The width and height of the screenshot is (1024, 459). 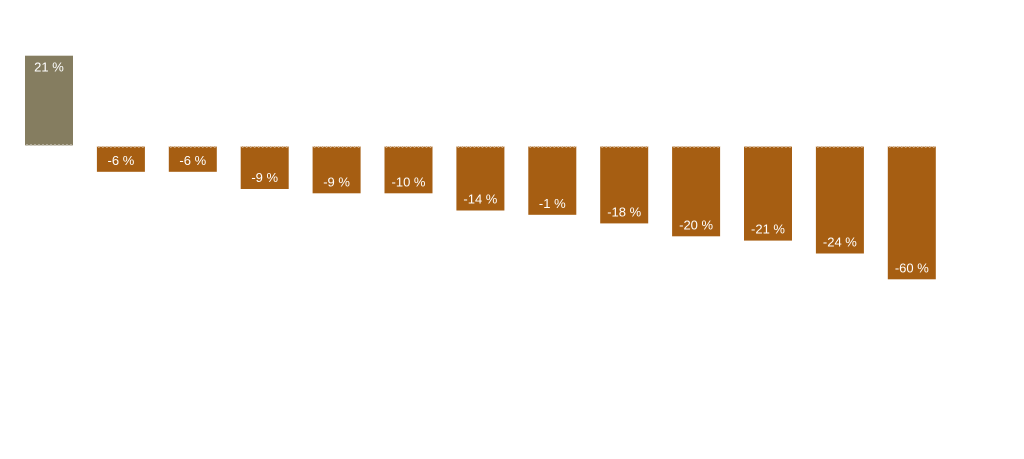 I want to click on bar-value-label-9: -18 %, so click(x=624, y=211).